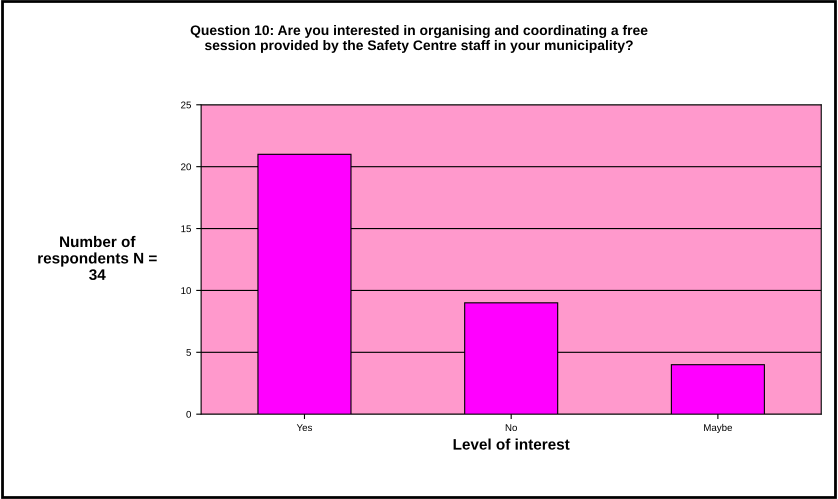  What do you see at coordinates (186, 166) in the screenshot?
I see `y-tick-label: 20` at bounding box center [186, 166].